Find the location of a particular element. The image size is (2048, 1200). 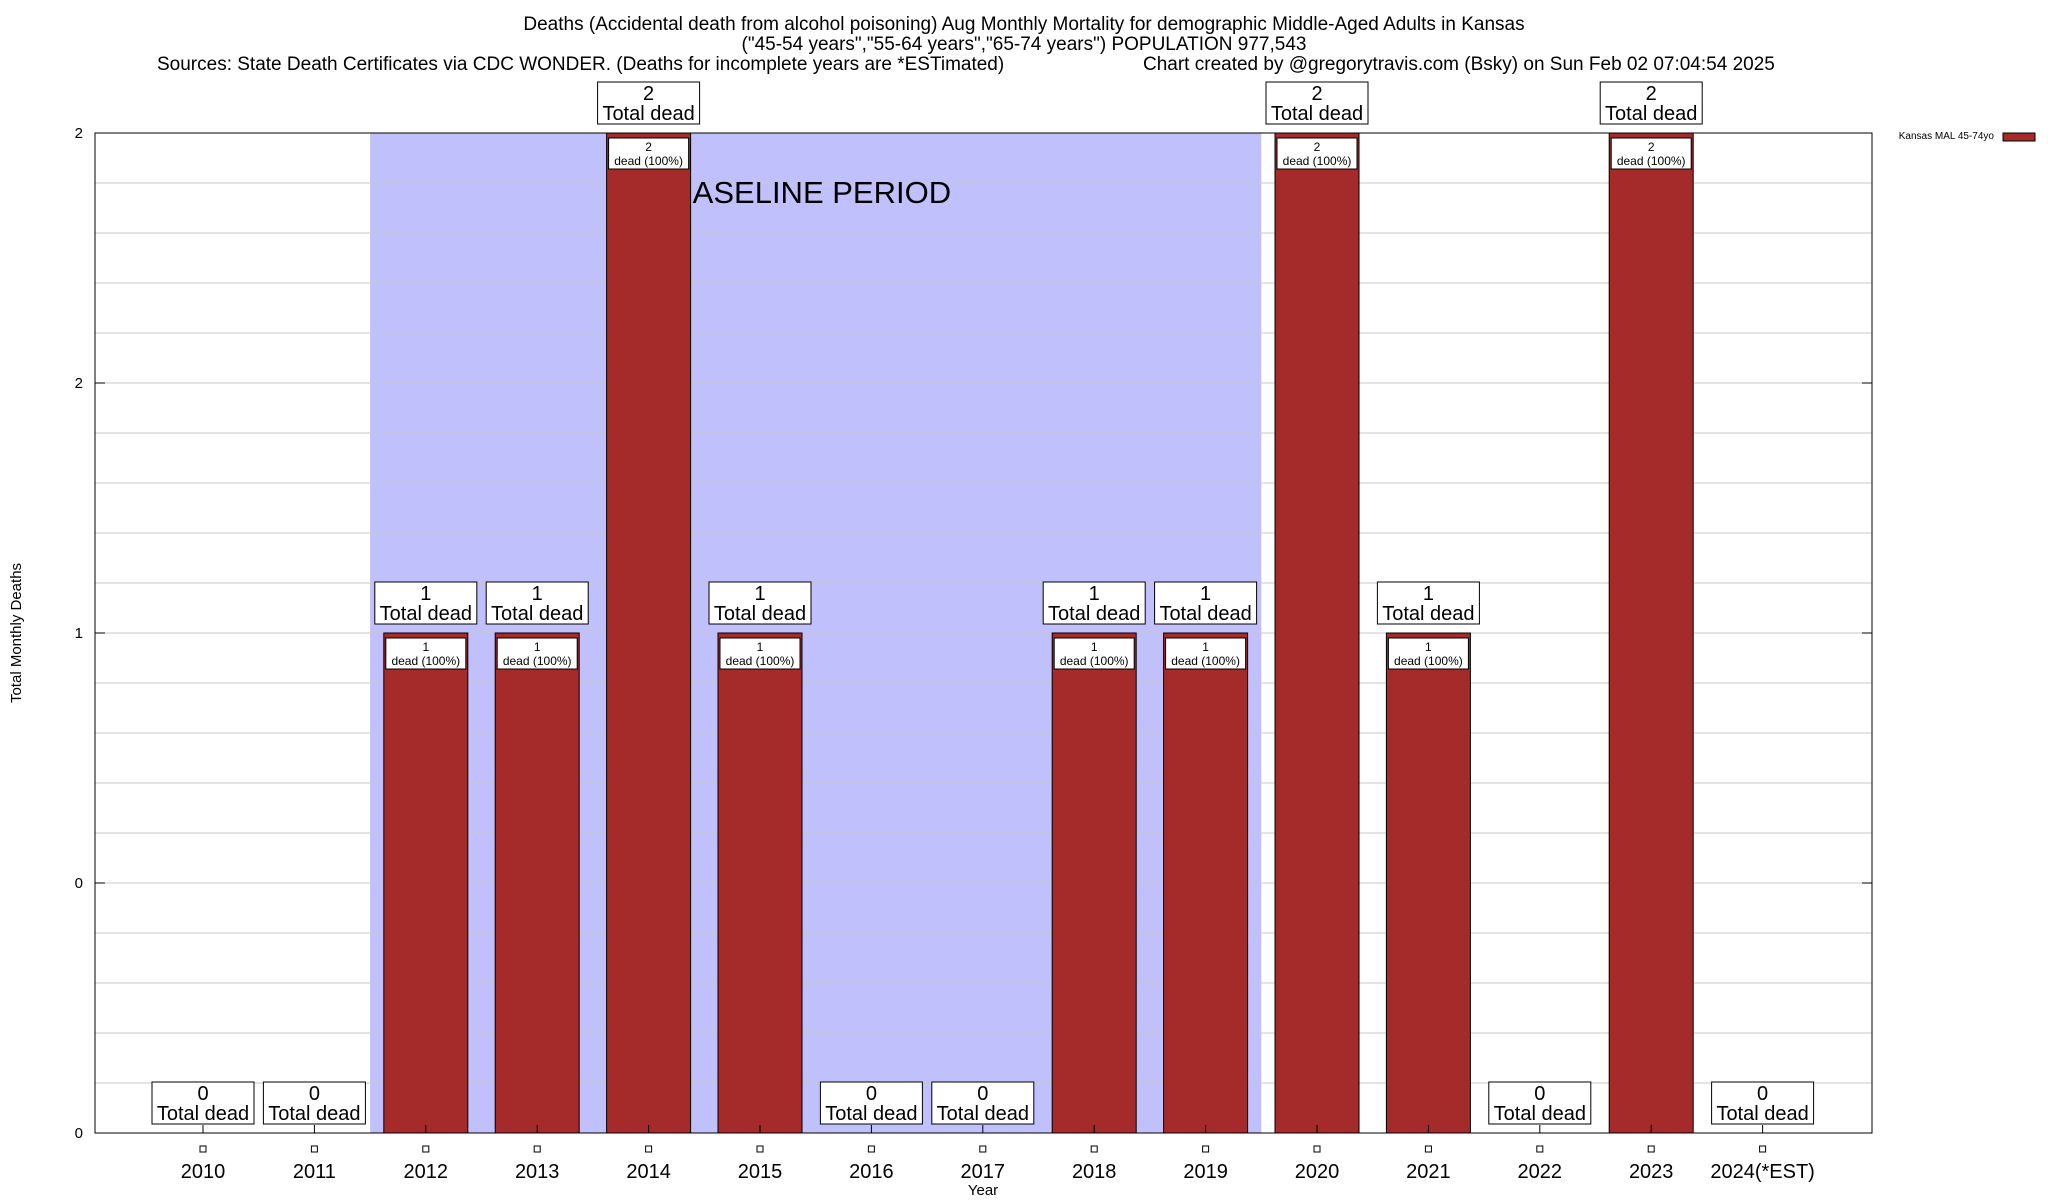

x-tick-label: 2023 is located at coordinates (1651, 1172).